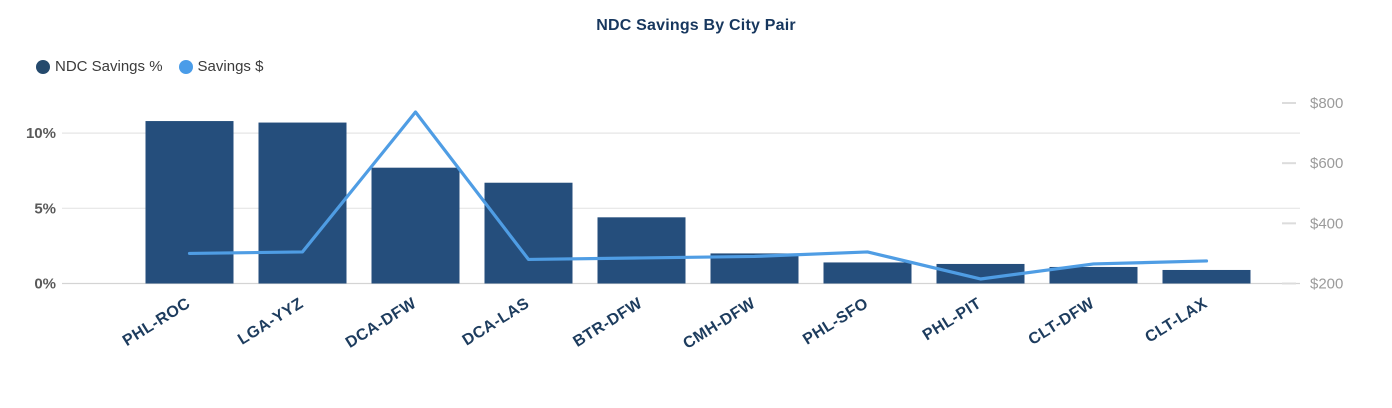 Image resolution: width=1392 pixels, height=408 pixels. What do you see at coordinates (381, 323) in the screenshot?
I see `x-axis-label-dca-dfw: DCA-DFW` at bounding box center [381, 323].